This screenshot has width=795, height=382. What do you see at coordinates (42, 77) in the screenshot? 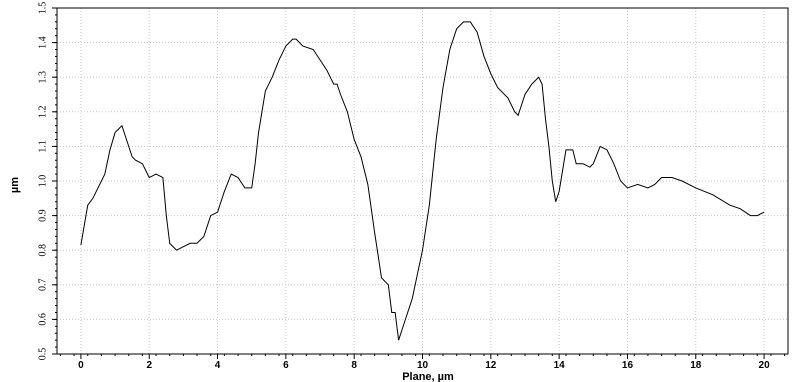
I see `y-tick-label: 1.3` at bounding box center [42, 77].